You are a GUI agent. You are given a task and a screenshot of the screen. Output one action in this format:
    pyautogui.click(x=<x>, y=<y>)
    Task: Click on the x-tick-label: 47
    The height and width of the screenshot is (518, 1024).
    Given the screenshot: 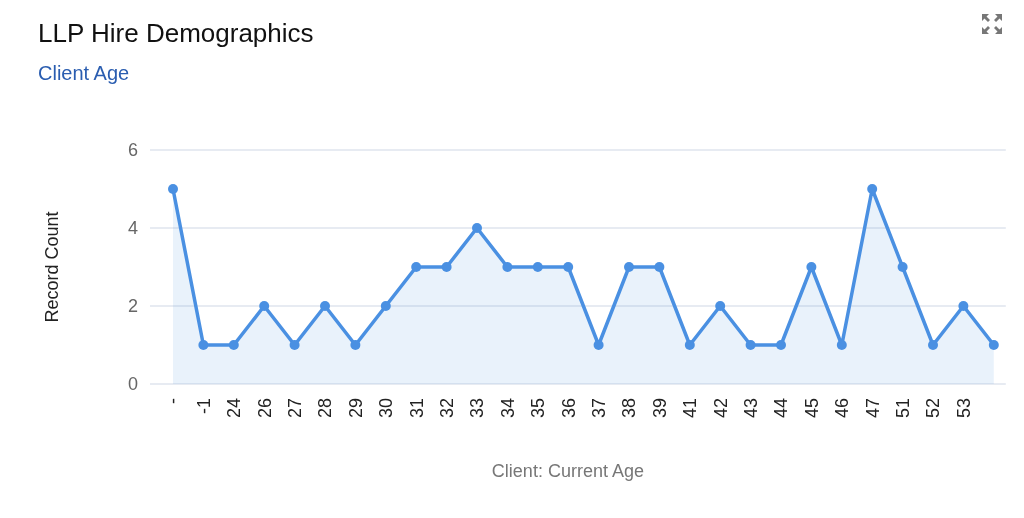 What is the action you would take?
    pyautogui.click(x=872, y=408)
    